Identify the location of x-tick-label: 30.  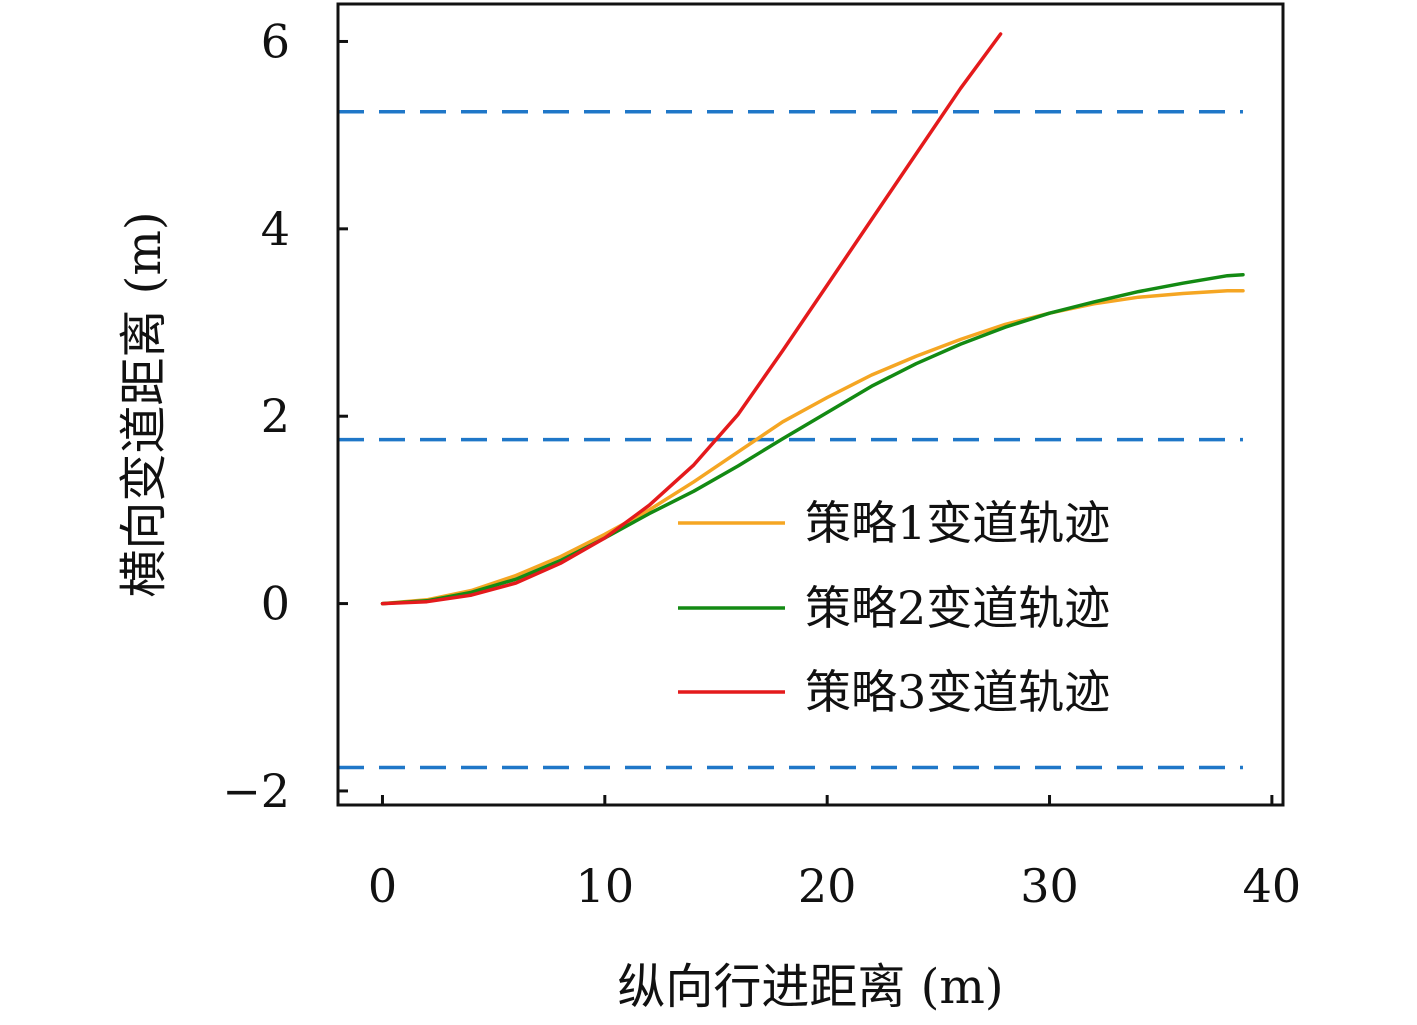
(1049, 886).